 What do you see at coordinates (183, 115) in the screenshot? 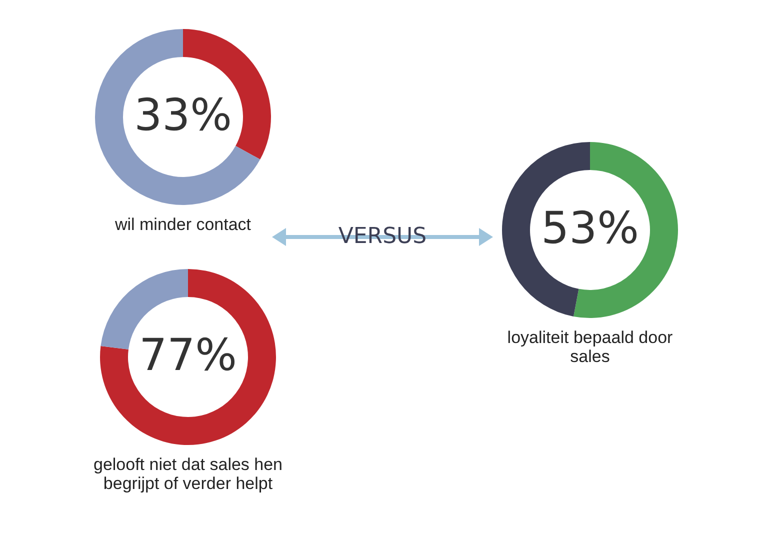
I see `data-label: 33%` at bounding box center [183, 115].